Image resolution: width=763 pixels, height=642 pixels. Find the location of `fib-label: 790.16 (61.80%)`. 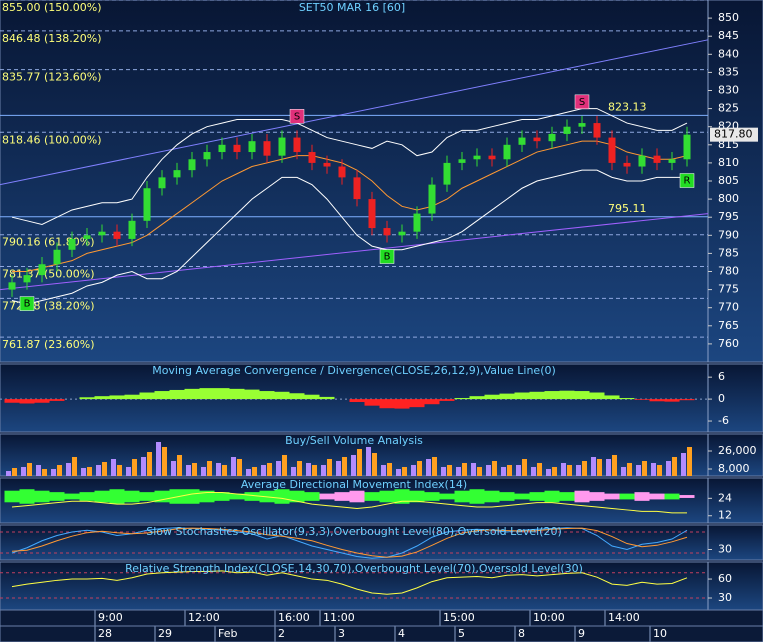

fib-label: 790.16 (61.80%) is located at coordinates (48, 242).